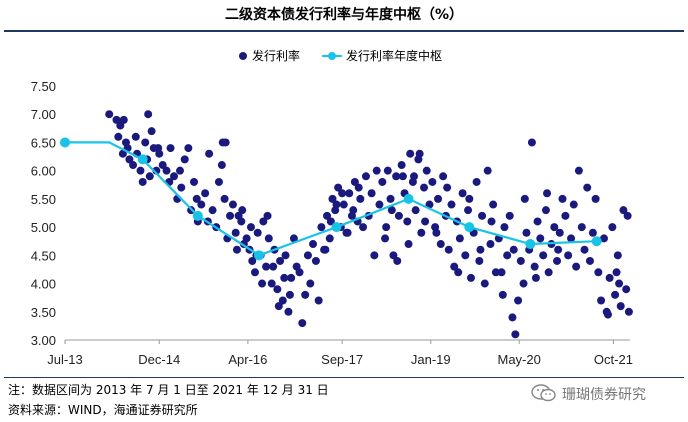 Image resolution: width=688 pixels, height=422 pixels. Describe the element at coordinates (344, 377) in the screenshot. I see `bottom-rule` at that location.